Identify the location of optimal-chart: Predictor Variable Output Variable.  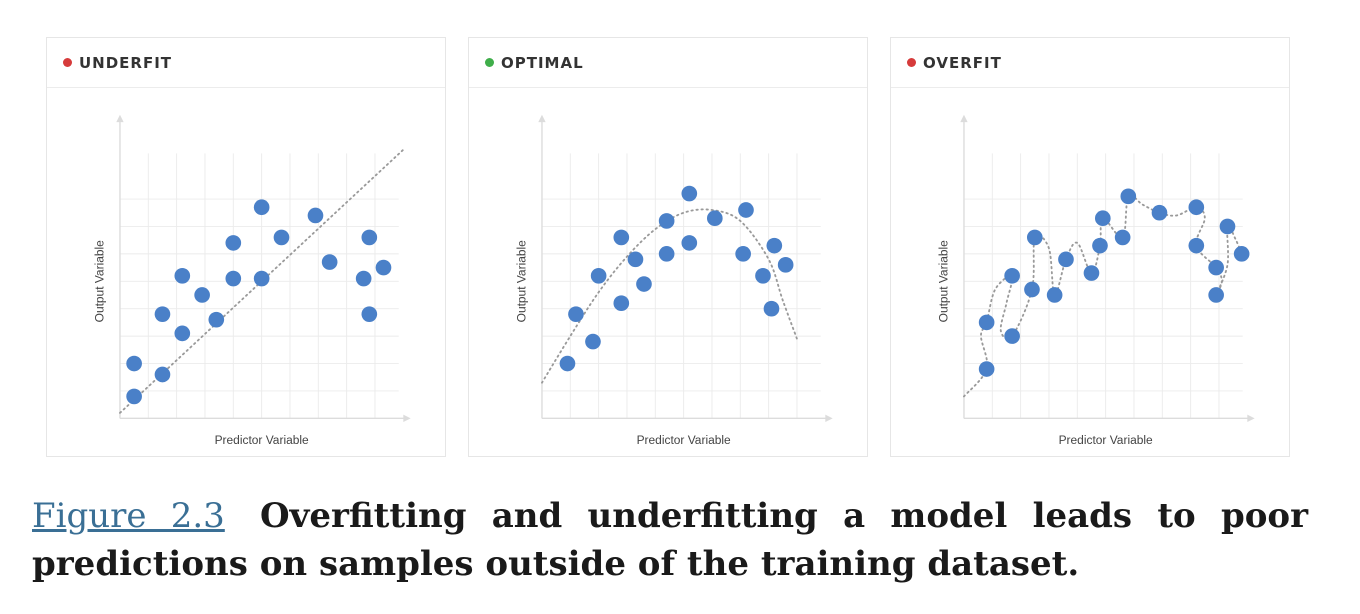
(673, 280).